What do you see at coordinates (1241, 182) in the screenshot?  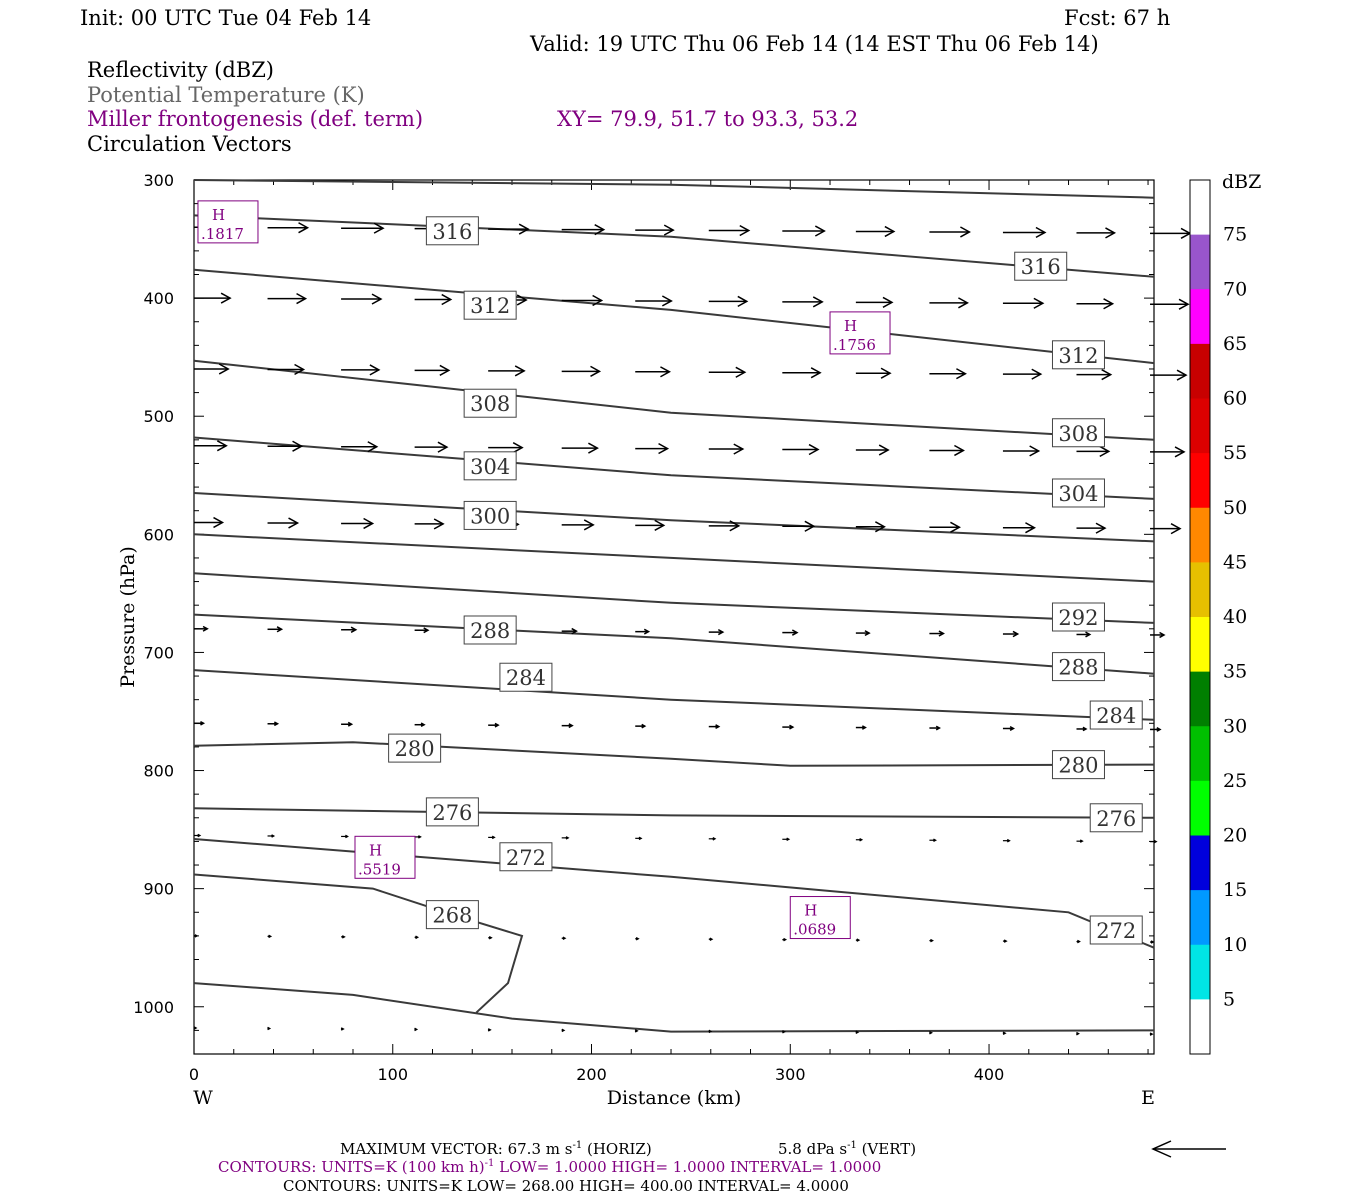 I see `colorbar-title: dBZ` at bounding box center [1241, 182].